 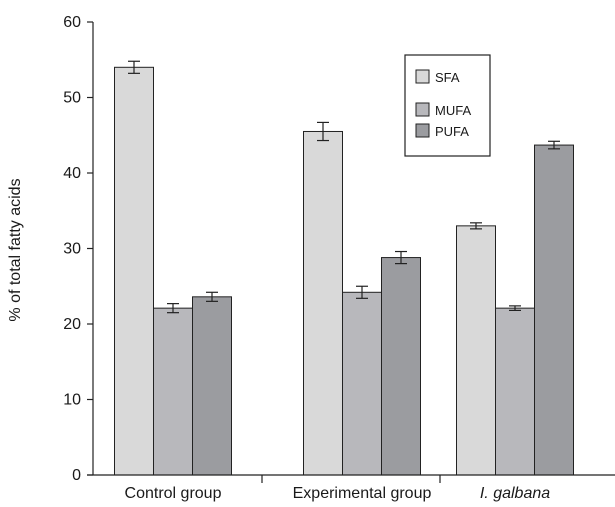 I want to click on y-tick-label: 50, so click(x=72, y=98).